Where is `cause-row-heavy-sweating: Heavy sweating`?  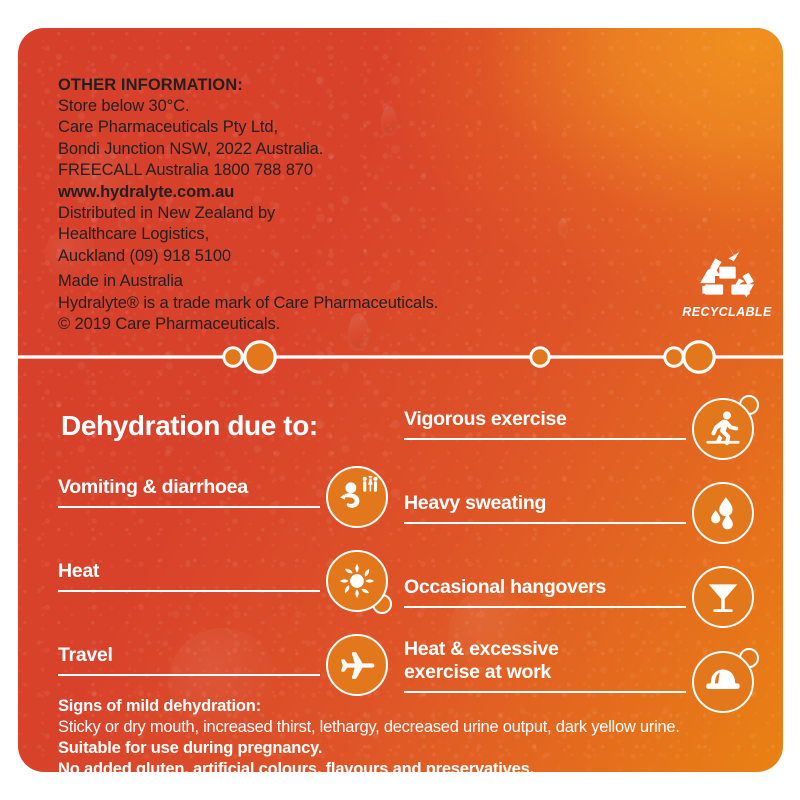 cause-row-heavy-sweating: Heavy sweating is located at coordinates (579, 513).